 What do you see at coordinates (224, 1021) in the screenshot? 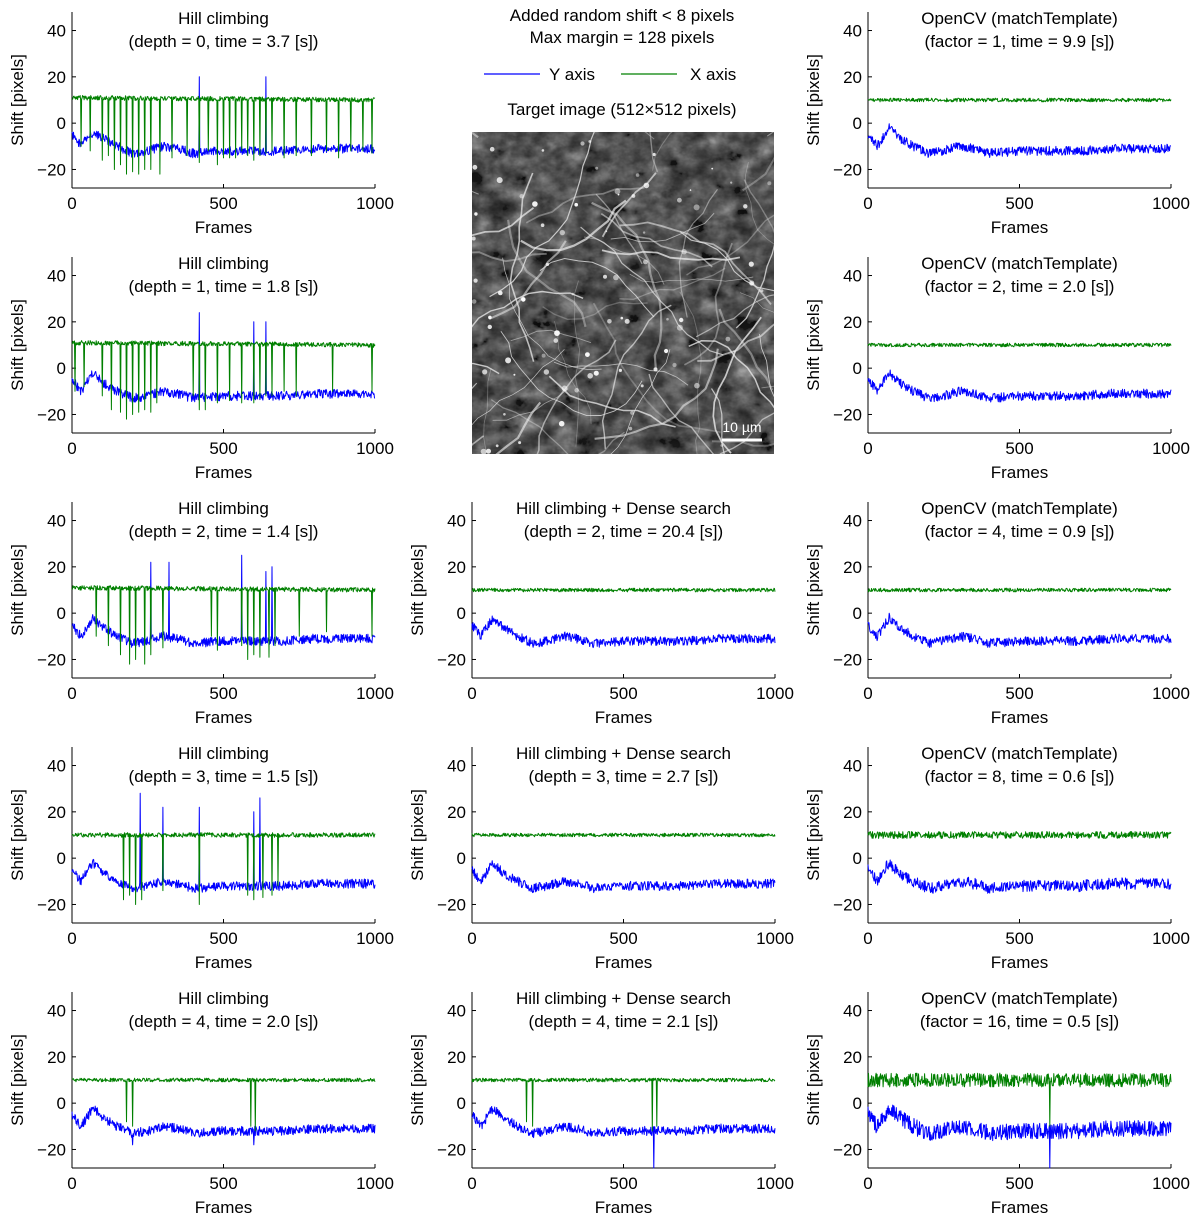
I see `panel-title-line-2: (depth = 4, time = 2.0 [s])` at bounding box center [224, 1021].